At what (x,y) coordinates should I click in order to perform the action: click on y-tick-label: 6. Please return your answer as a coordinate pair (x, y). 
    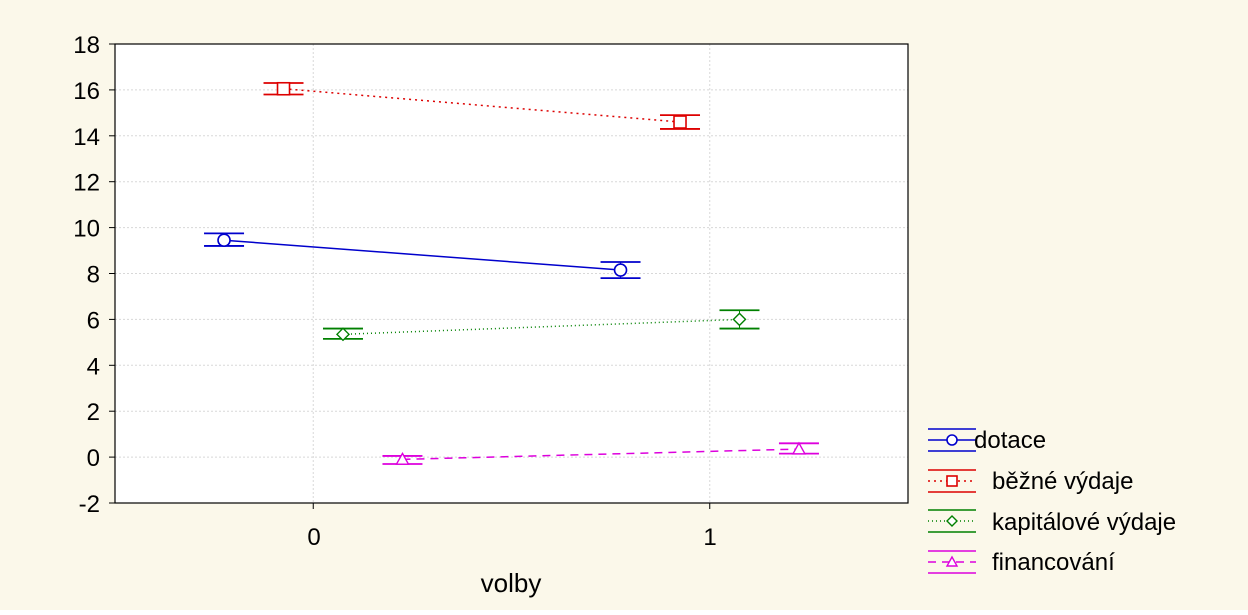
    Looking at the image, I should click on (93, 320).